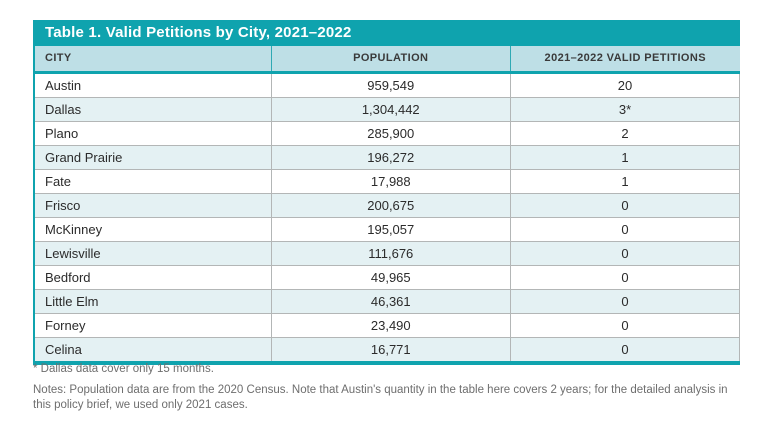  I want to click on population-cell: 16,771, so click(391, 349).